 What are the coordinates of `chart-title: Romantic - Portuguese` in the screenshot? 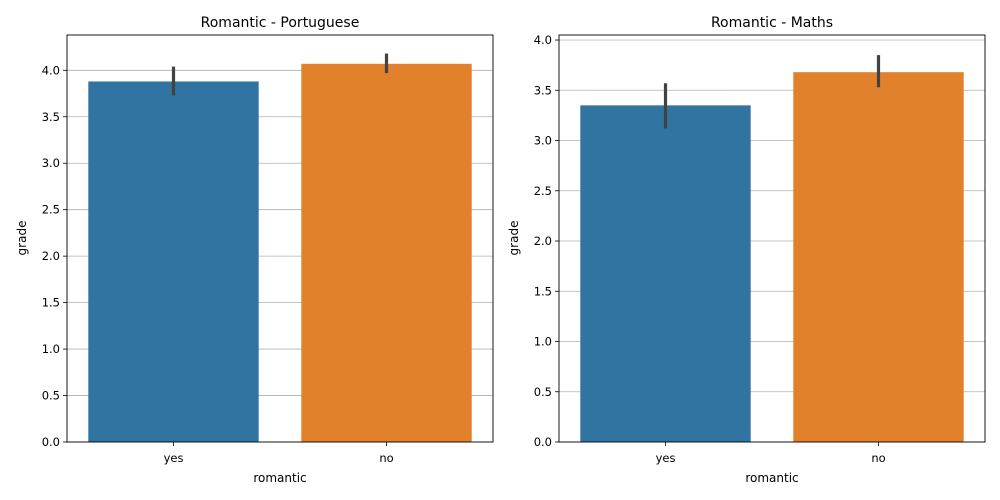 It's located at (280, 23).